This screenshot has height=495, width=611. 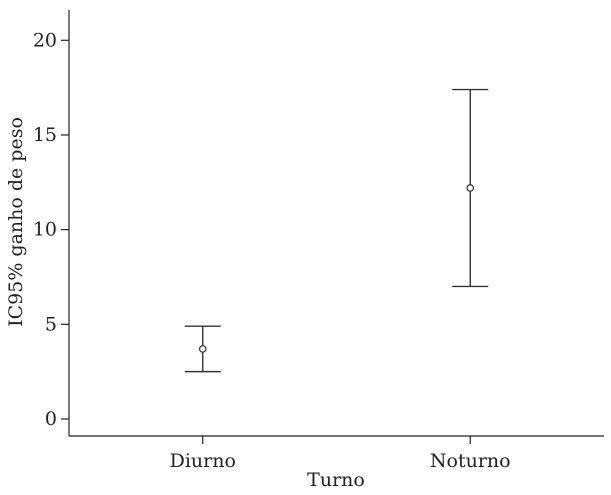 What do you see at coordinates (16, 222) in the screenshot?
I see `y-axis-title: IC95% ganho de peso` at bounding box center [16, 222].